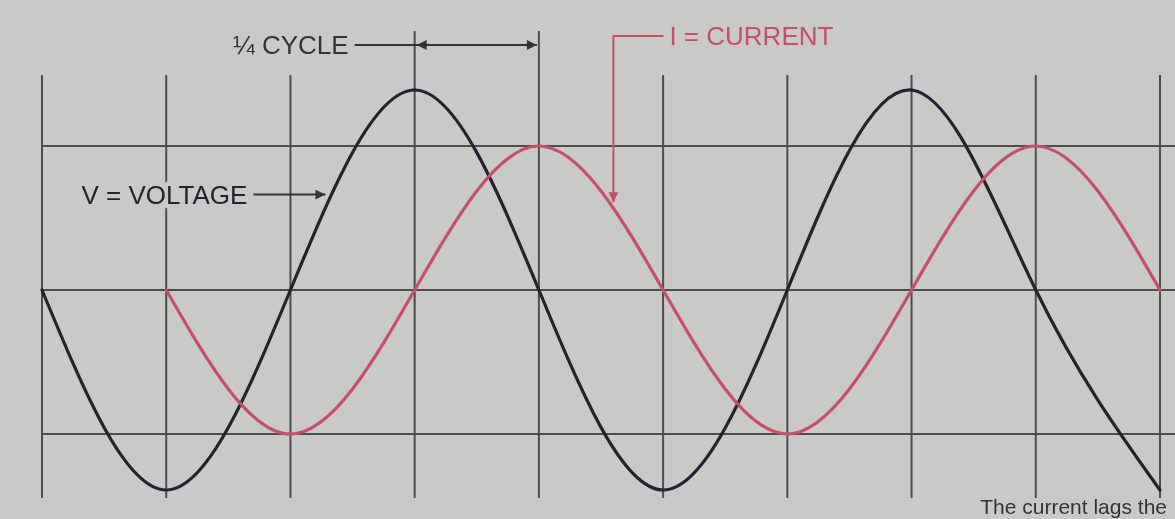 Image resolution: width=1175 pixels, height=519 pixels. Describe the element at coordinates (751, 36) in the screenshot. I see `text: I = CURRENT` at that location.